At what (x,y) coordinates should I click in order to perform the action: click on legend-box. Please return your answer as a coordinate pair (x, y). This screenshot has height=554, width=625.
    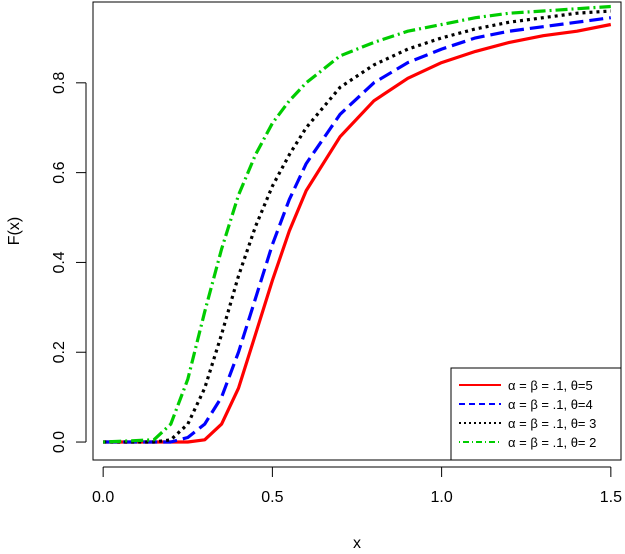
    Looking at the image, I should click on (536, 414).